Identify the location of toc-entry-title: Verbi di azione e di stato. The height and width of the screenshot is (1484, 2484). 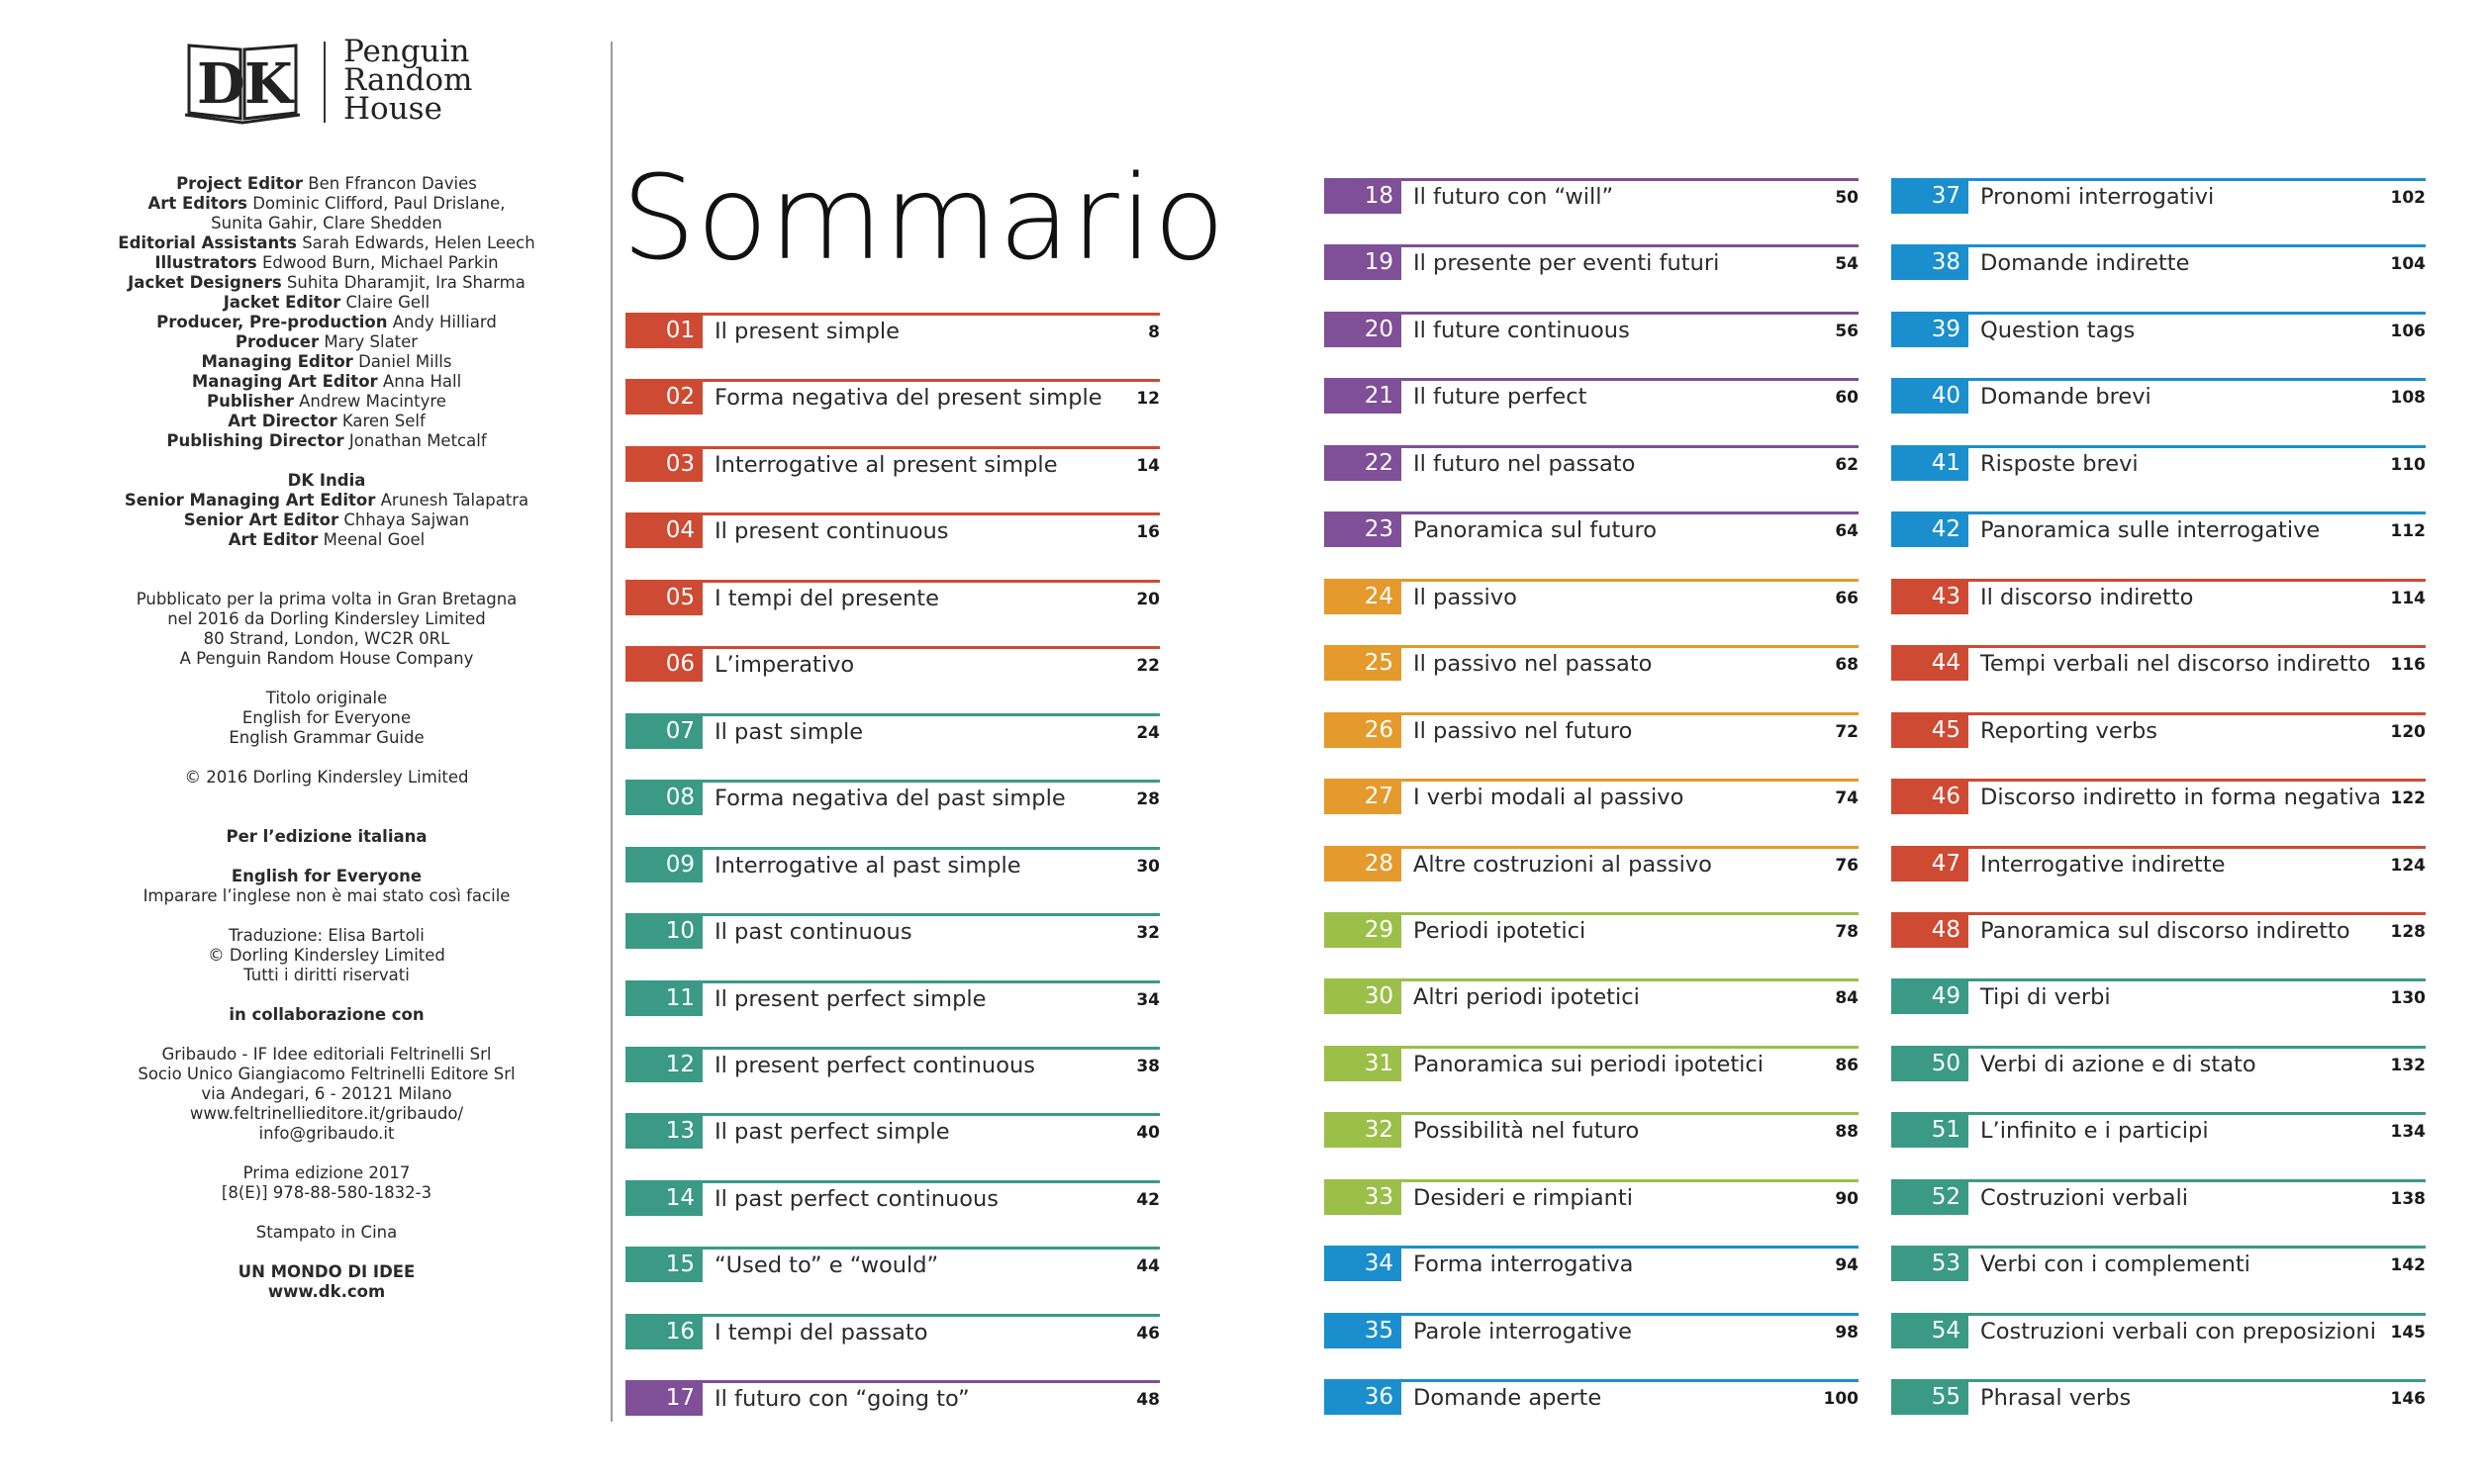
(2118, 1064).